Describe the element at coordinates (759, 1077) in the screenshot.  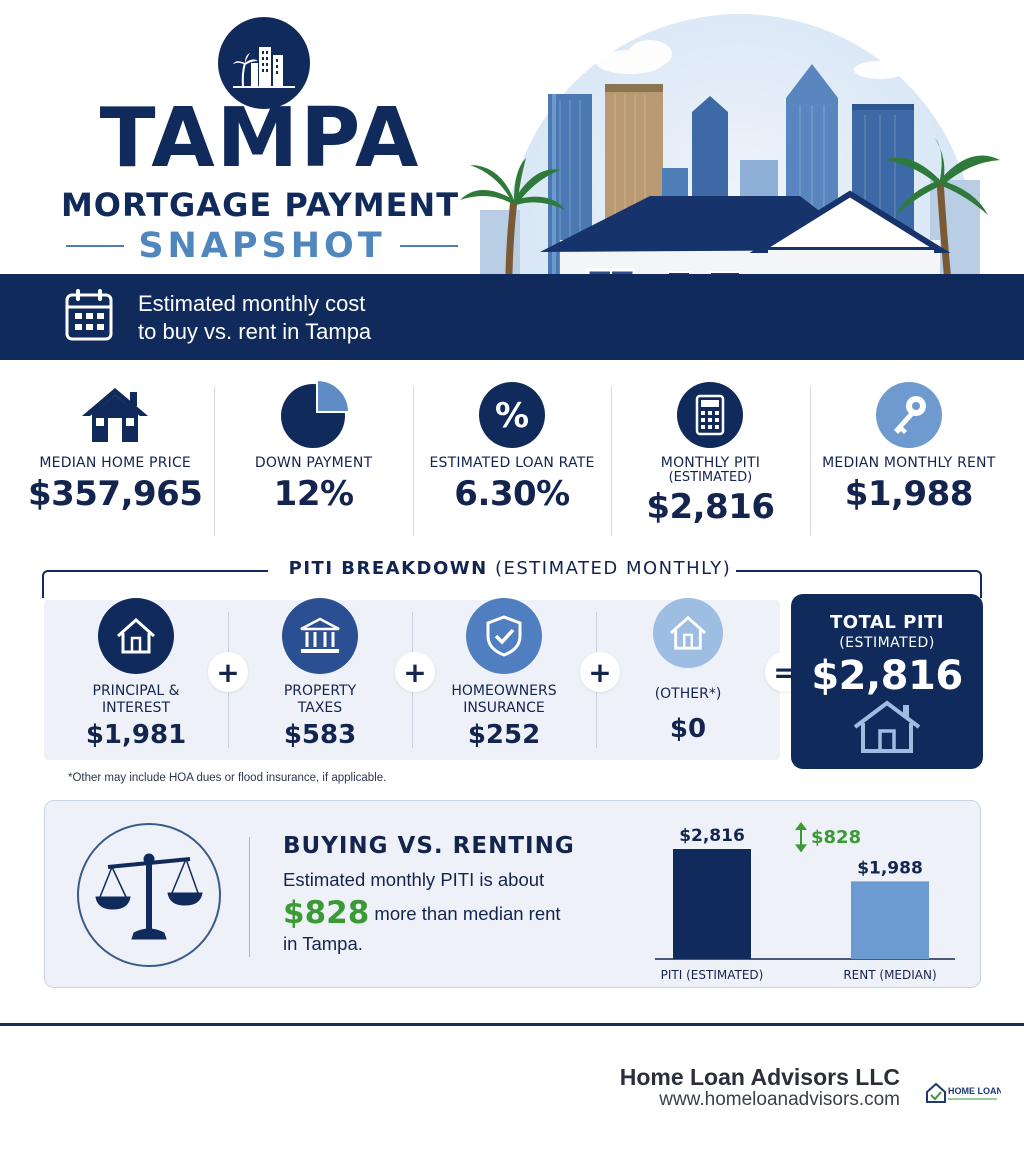
I see `company-name: Home Loan Advisors LLC` at that location.